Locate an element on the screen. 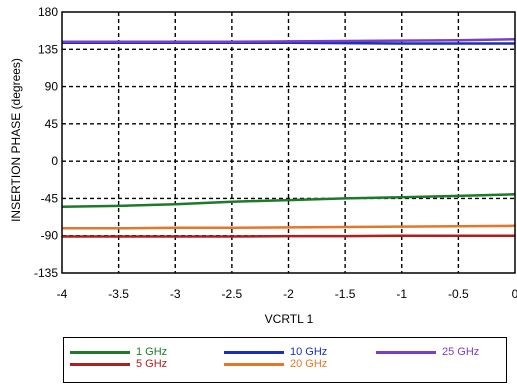 Image resolution: width=517 pixels, height=389 pixels. x-tick-labels: -4 -3.5 -3 -2.5 -2 -1.5 -1 -0.5 0 is located at coordinates (287, 294).